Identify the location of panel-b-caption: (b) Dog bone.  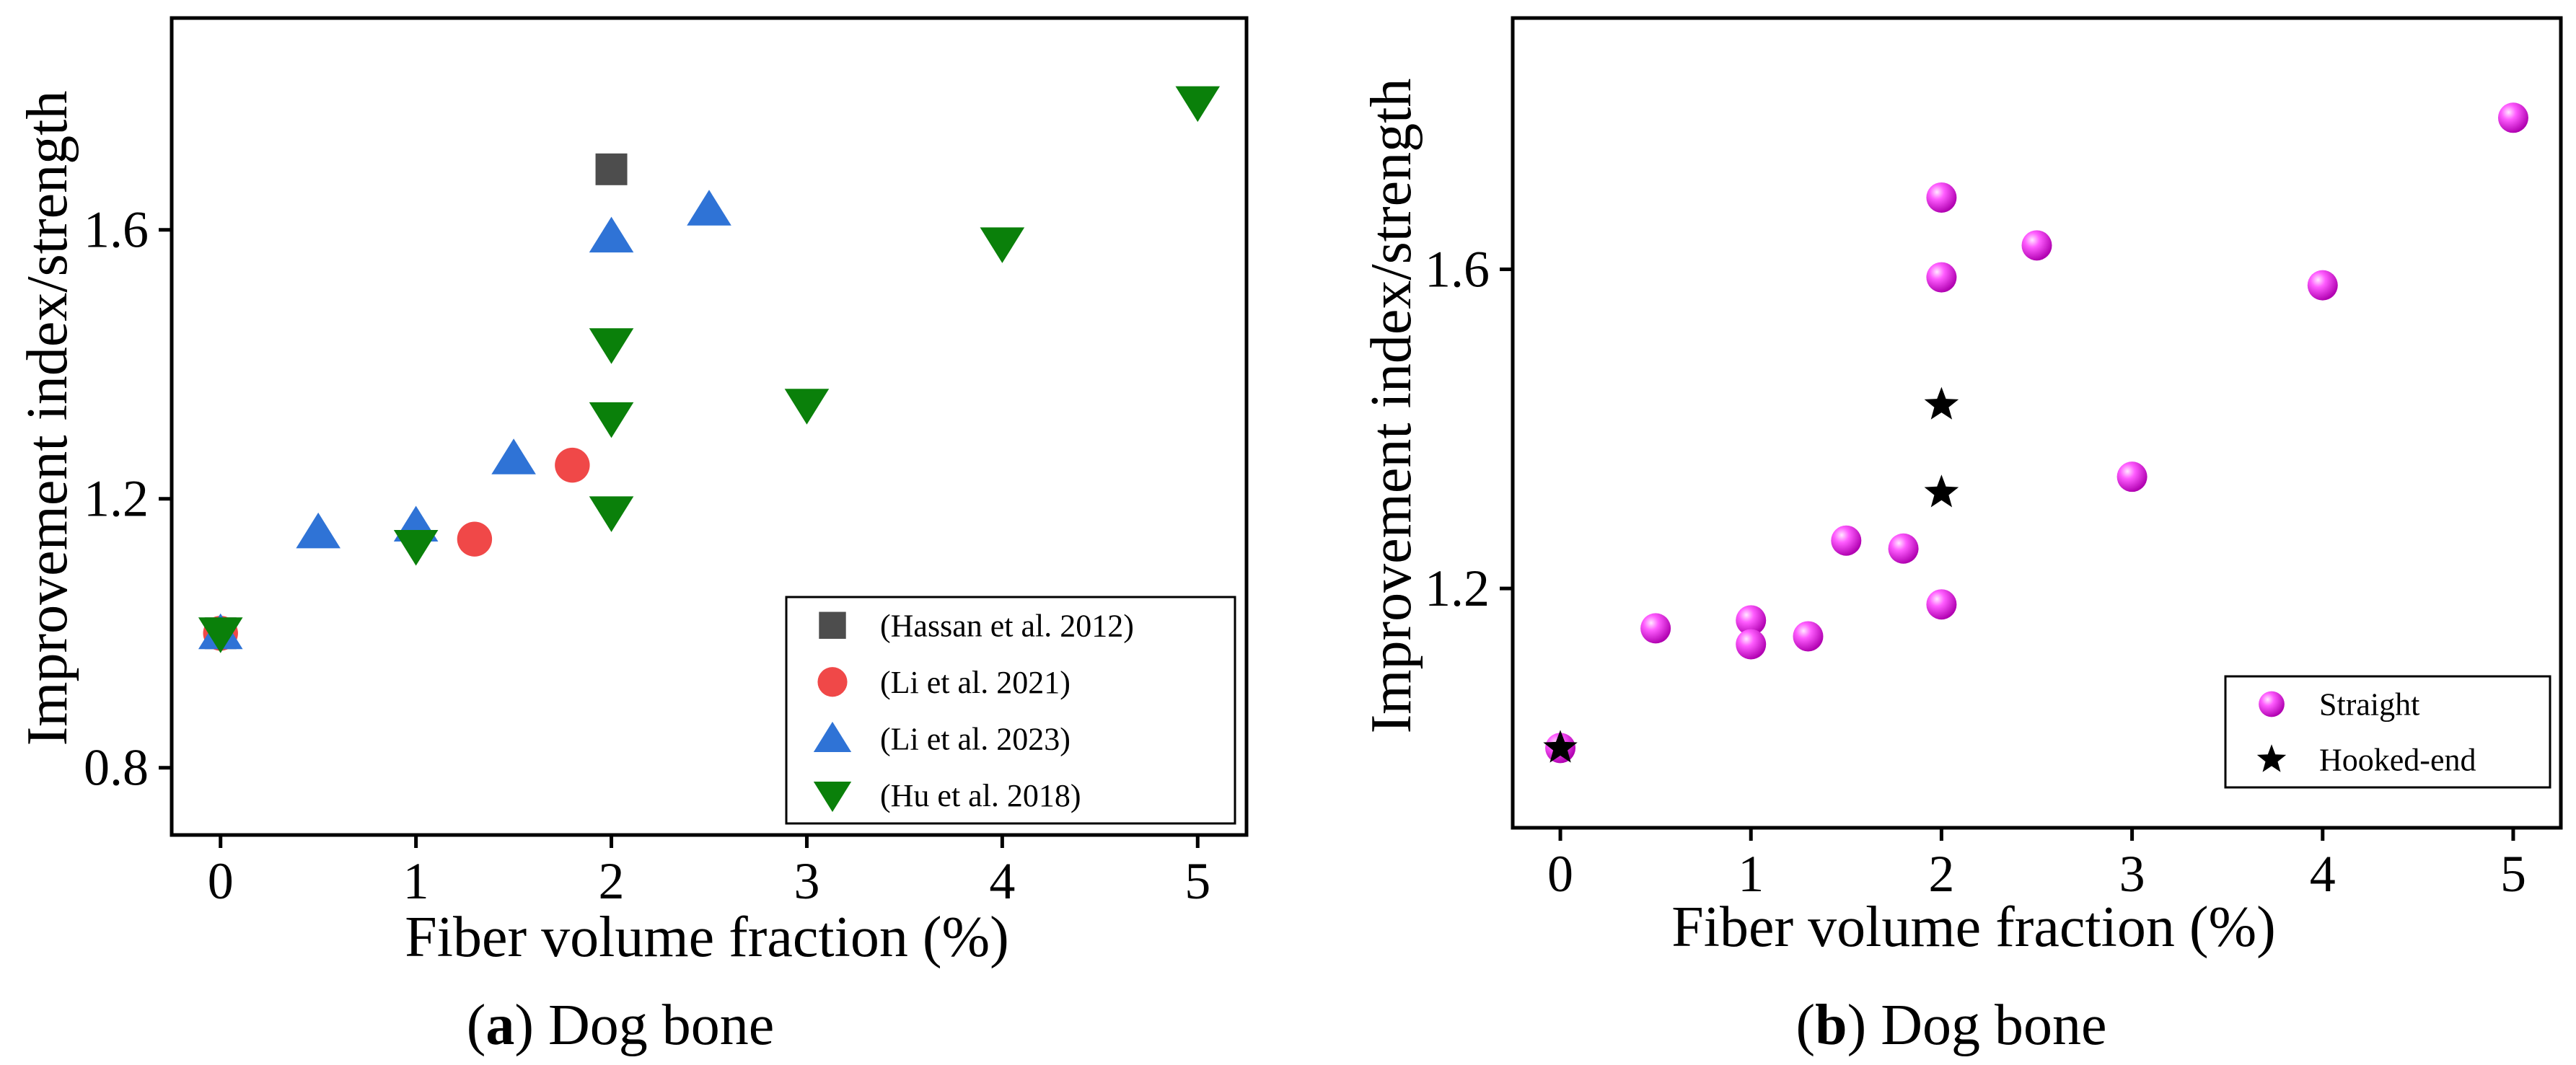
(1950, 1025).